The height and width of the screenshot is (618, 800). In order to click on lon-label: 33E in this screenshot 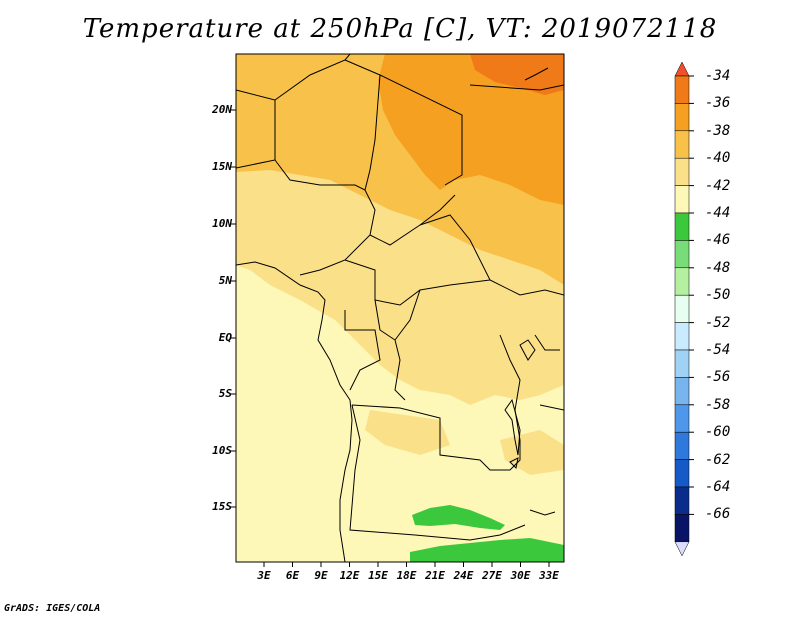, I will do `click(549, 575)`.